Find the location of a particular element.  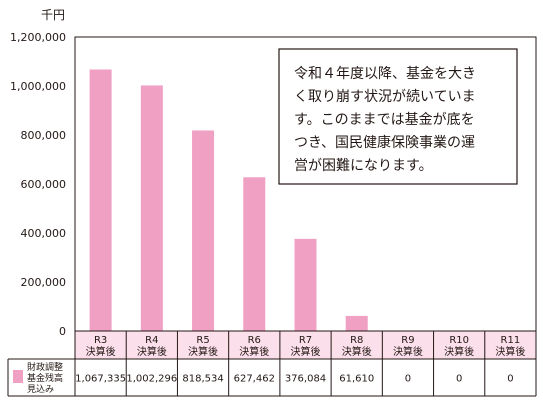

value-label: 376,084 is located at coordinates (305, 379).